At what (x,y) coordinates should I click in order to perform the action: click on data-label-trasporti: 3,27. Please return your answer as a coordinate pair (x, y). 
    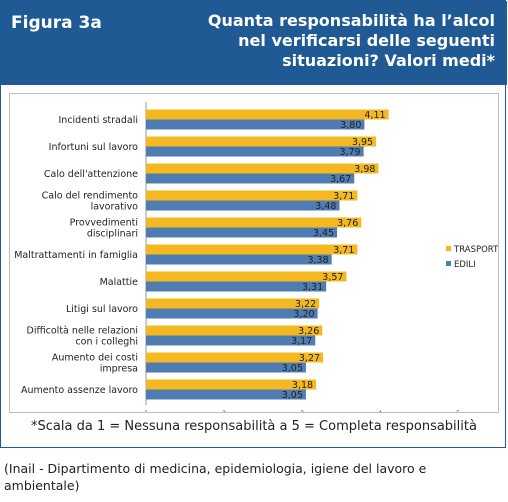
    Looking at the image, I should click on (309, 358).